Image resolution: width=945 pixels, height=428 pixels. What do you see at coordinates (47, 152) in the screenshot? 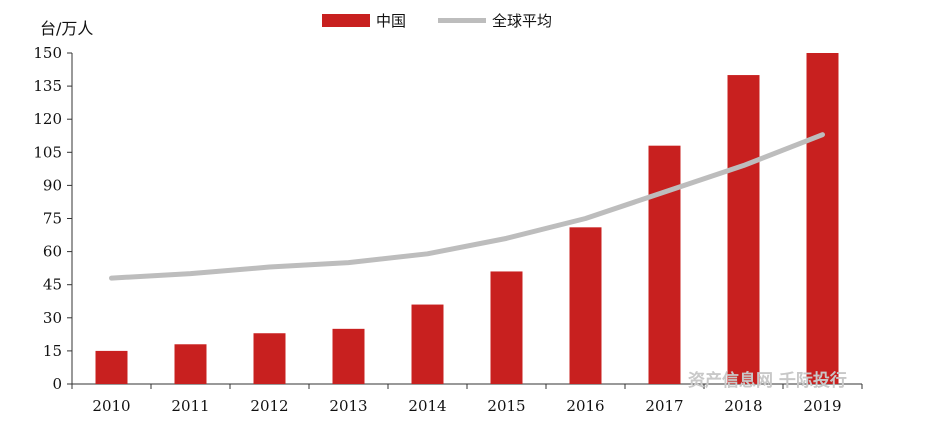
I see `y-tick-label: 105` at bounding box center [47, 152].